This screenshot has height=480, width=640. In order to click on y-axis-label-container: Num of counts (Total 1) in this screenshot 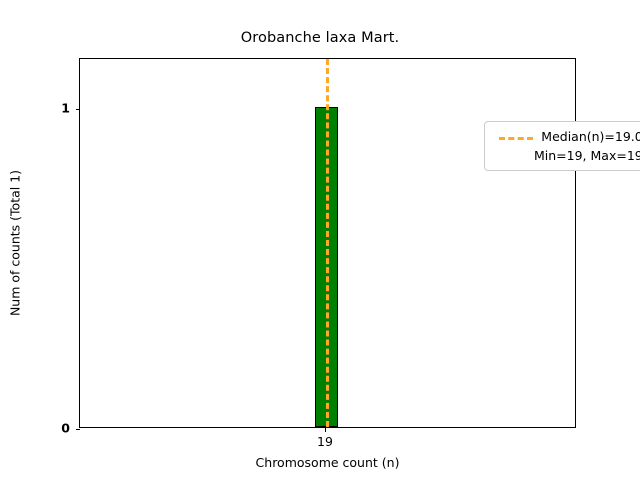, I will do `click(15, 243)`.